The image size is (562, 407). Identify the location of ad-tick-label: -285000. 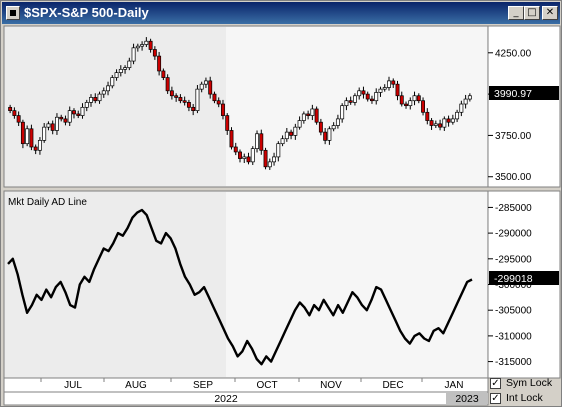
(513, 208).